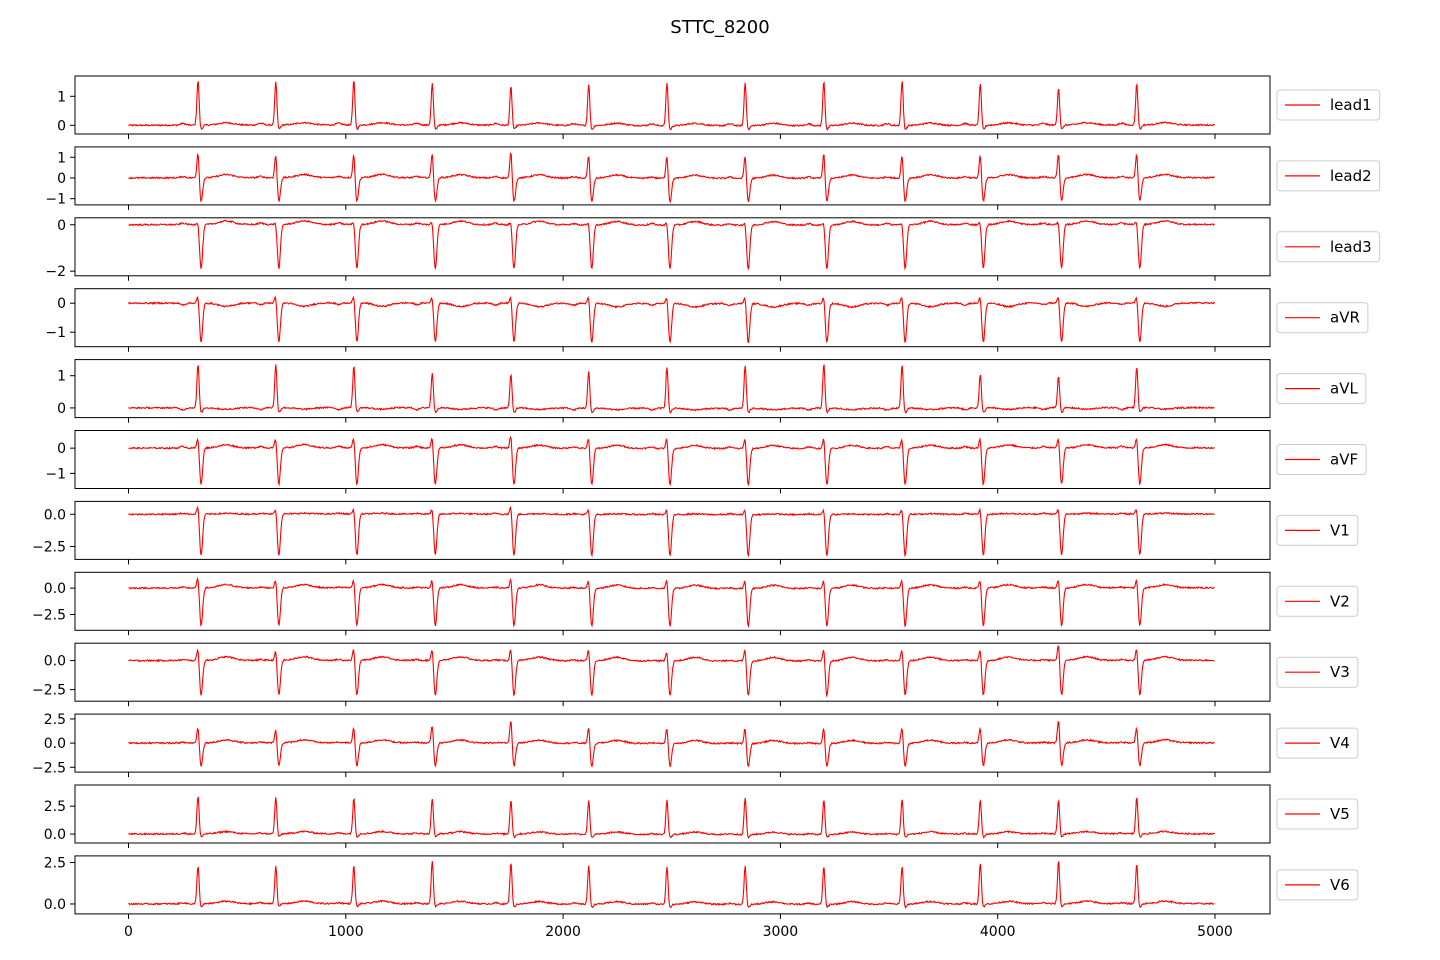 This screenshot has width=1440, height=960. I want to click on lead-panel-V2: −2.5 0.0 V2, so click(695, 603).